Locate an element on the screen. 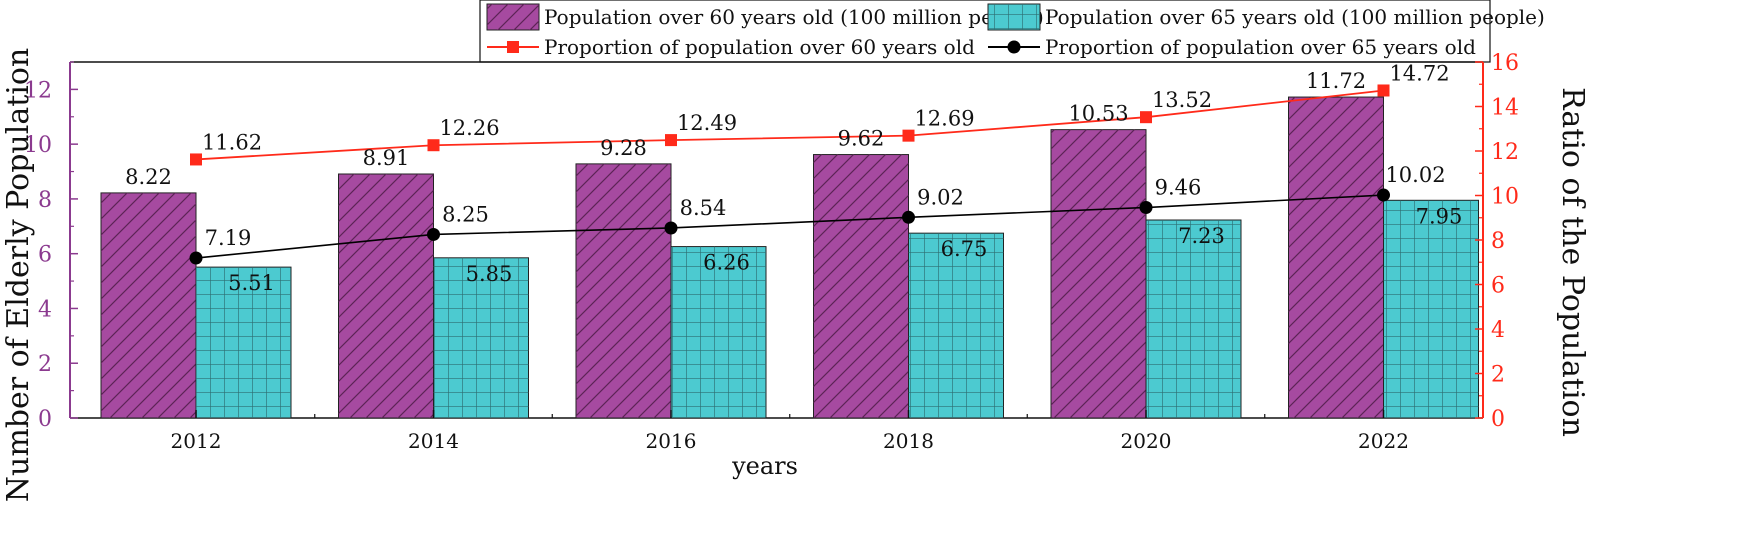  left-axis-tick-label: 6 is located at coordinates (45, 255).